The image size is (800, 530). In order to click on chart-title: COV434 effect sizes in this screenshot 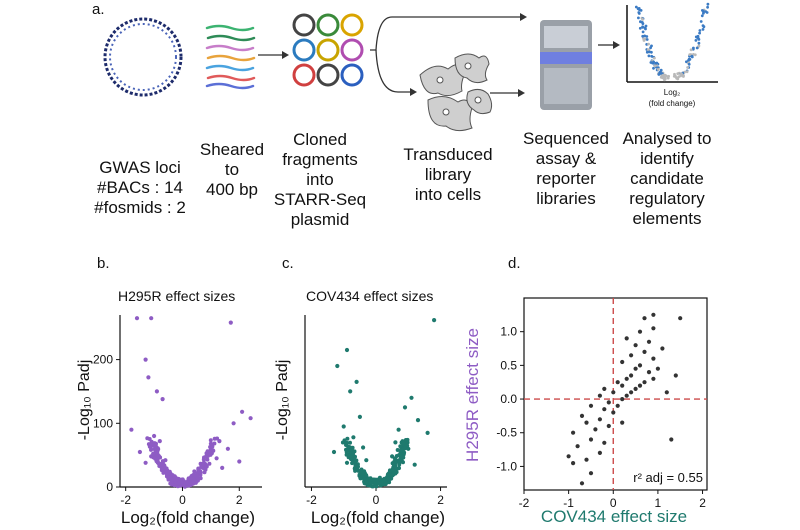, I will do `click(369, 296)`.